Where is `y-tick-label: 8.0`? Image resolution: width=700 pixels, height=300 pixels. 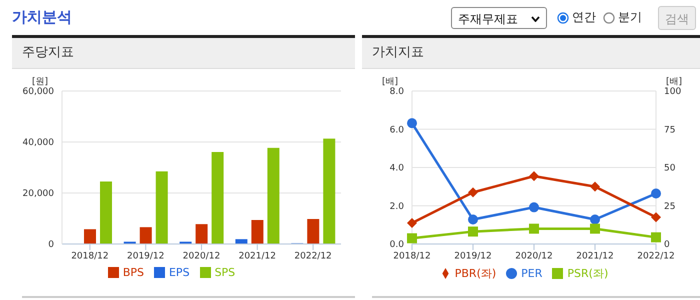
y-tick-label: 8.0 is located at coordinates (397, 92).